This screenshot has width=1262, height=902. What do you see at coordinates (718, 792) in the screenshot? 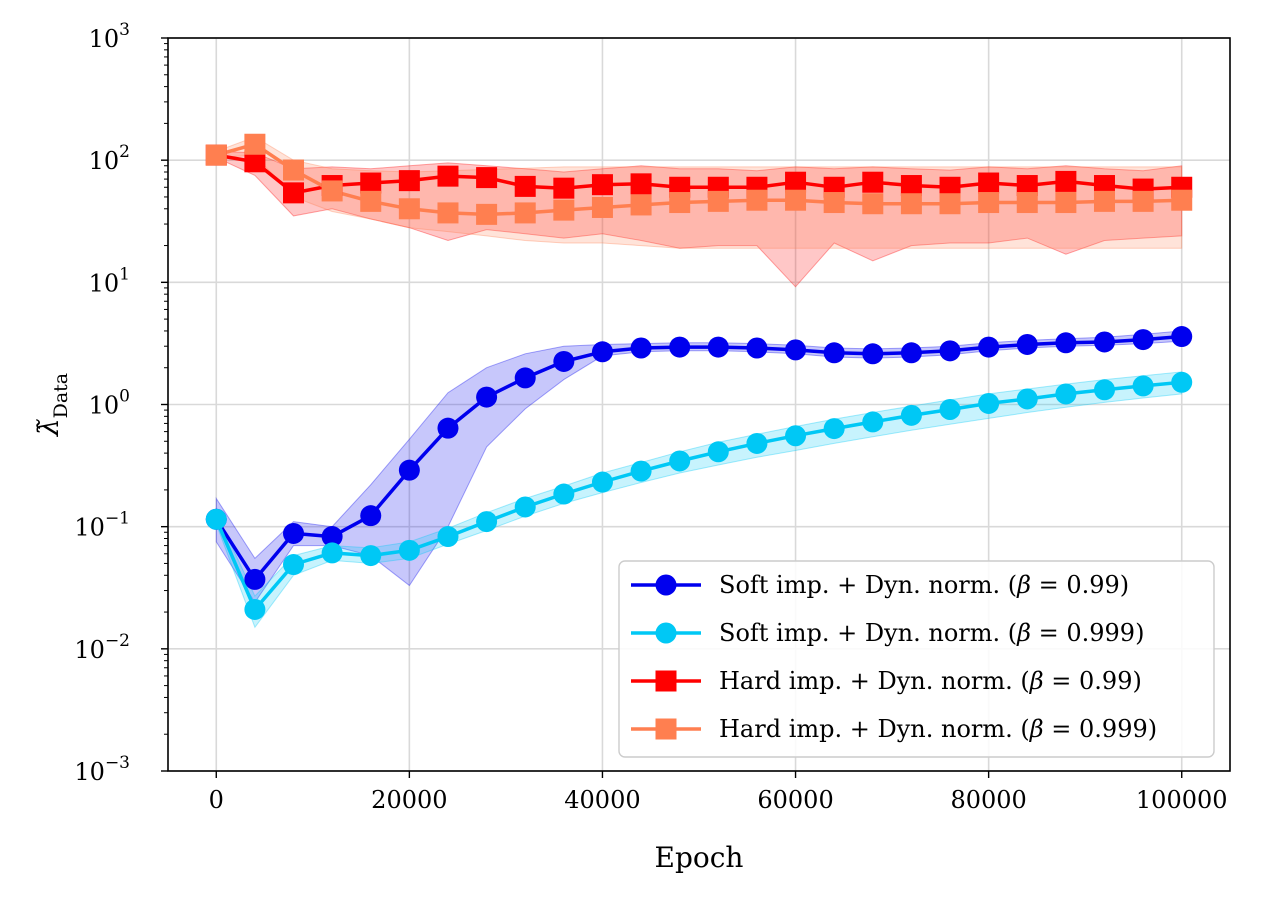
I see `x-axis-ticks: 0 20000 40000 60000 80000 100000` at bounding box center [718, 792].